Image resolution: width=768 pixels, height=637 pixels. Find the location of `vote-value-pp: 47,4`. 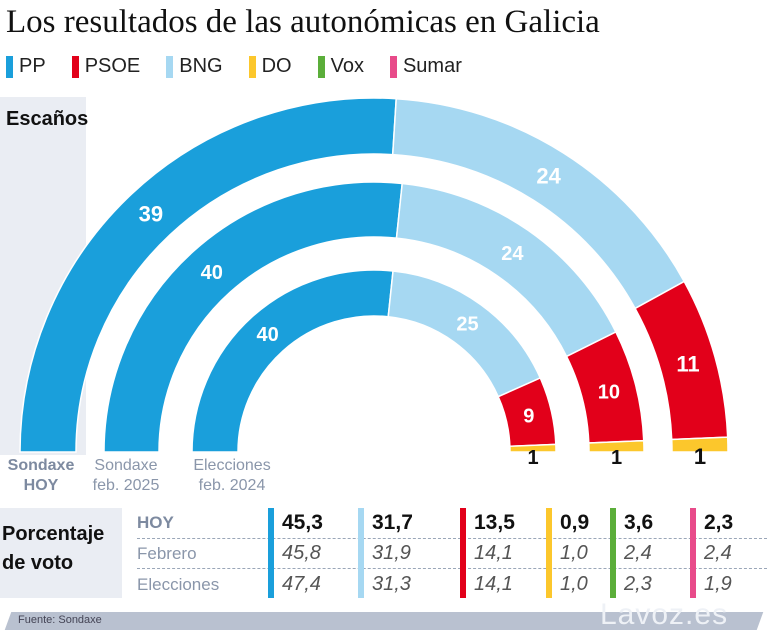

vote-value-pp: 47,4 is located at coordinates (301, 584).